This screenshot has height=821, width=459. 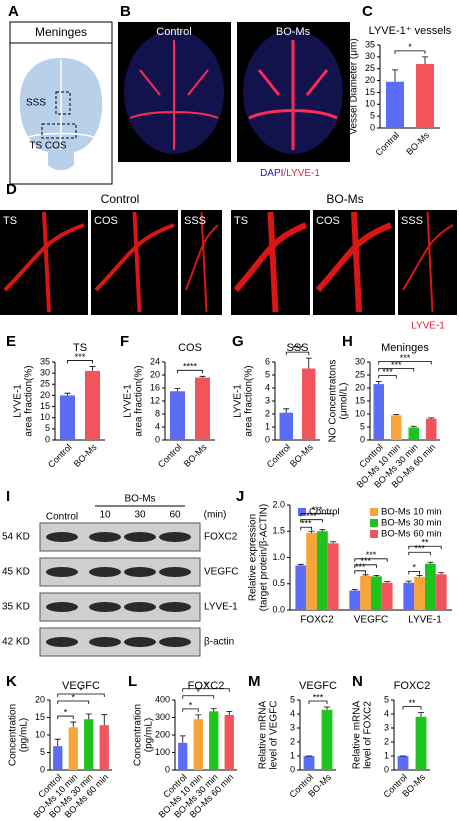 I want to click on panel-b: Control BO-Ms DAPI/LYVE-1, so click(x=234, y=100).